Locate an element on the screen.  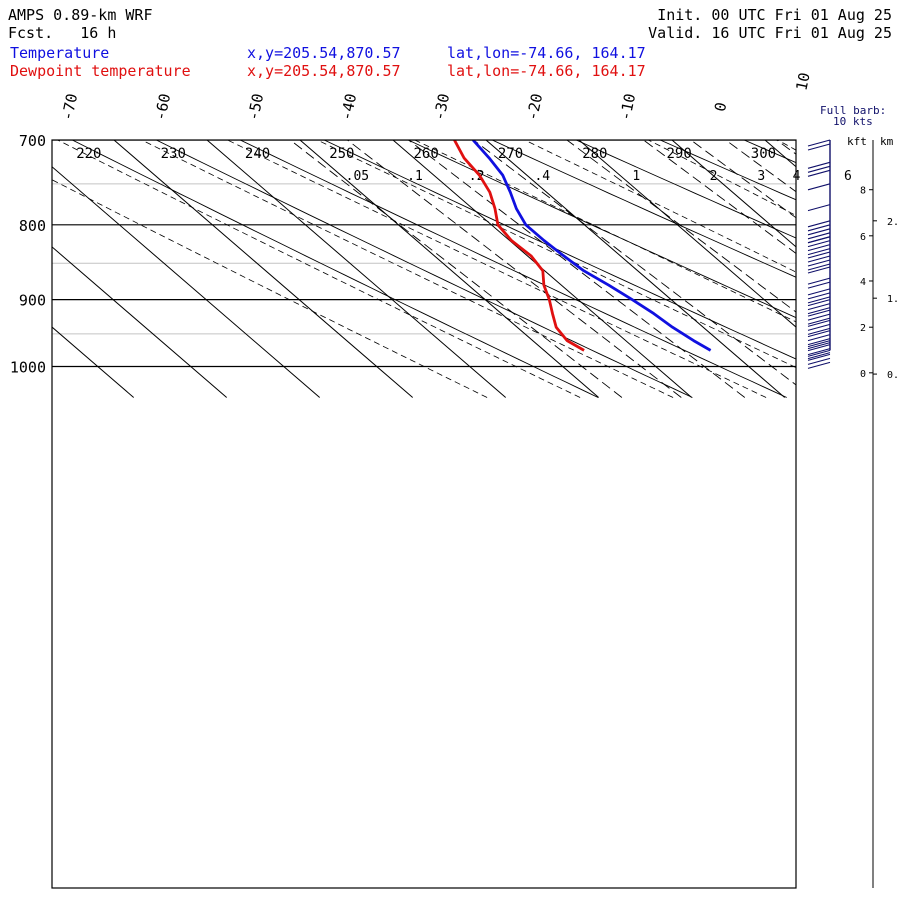
mixing-ratio-label: 6 is located at coordinates (848, 176).